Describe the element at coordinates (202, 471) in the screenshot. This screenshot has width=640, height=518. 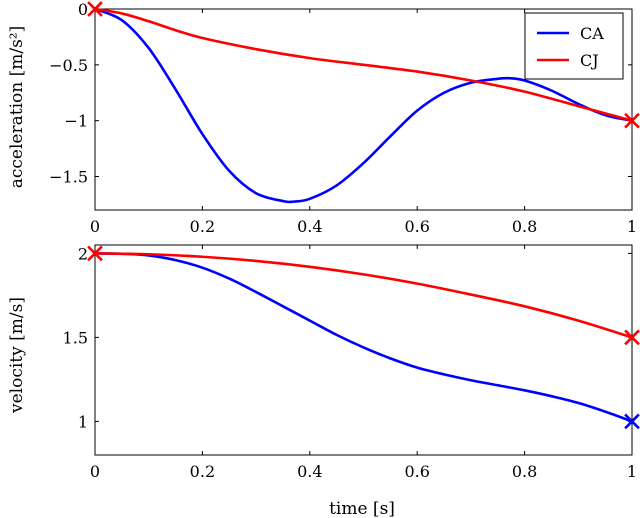
I see `velocity-x-tick-label: 0.2` at that location.